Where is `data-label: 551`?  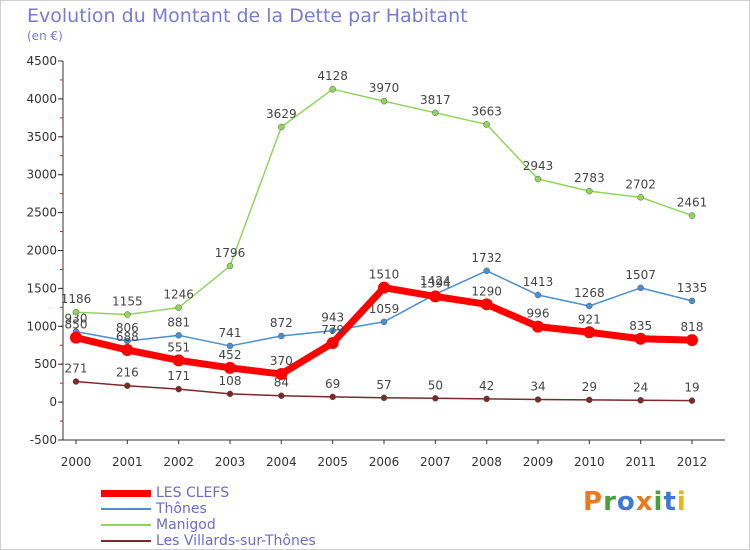
data-label: 551 is located at coordinates (178, 347).